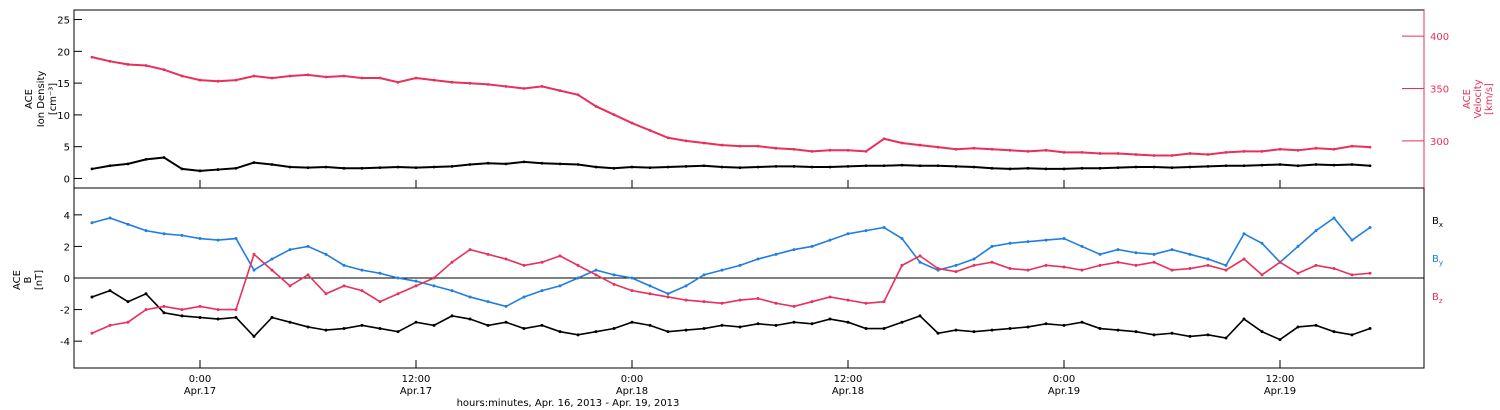 Image resolution: width=1500 pixels, height=410 pixels. Describe the element at coordinates (1064, 379) in the screenshot. I see `time-tick-time-4: 0:00` at that location.